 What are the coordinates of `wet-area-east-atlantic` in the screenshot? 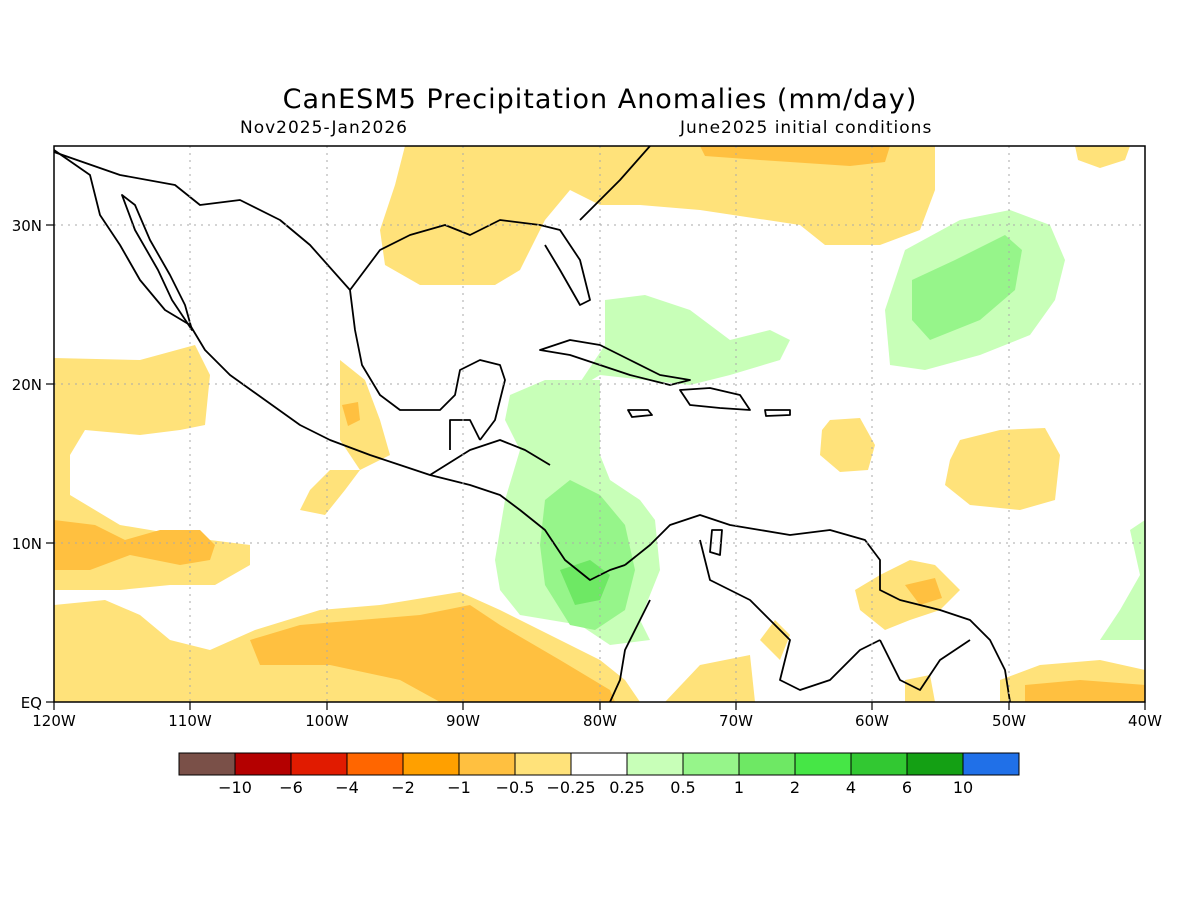 It's located at (1122, 580).